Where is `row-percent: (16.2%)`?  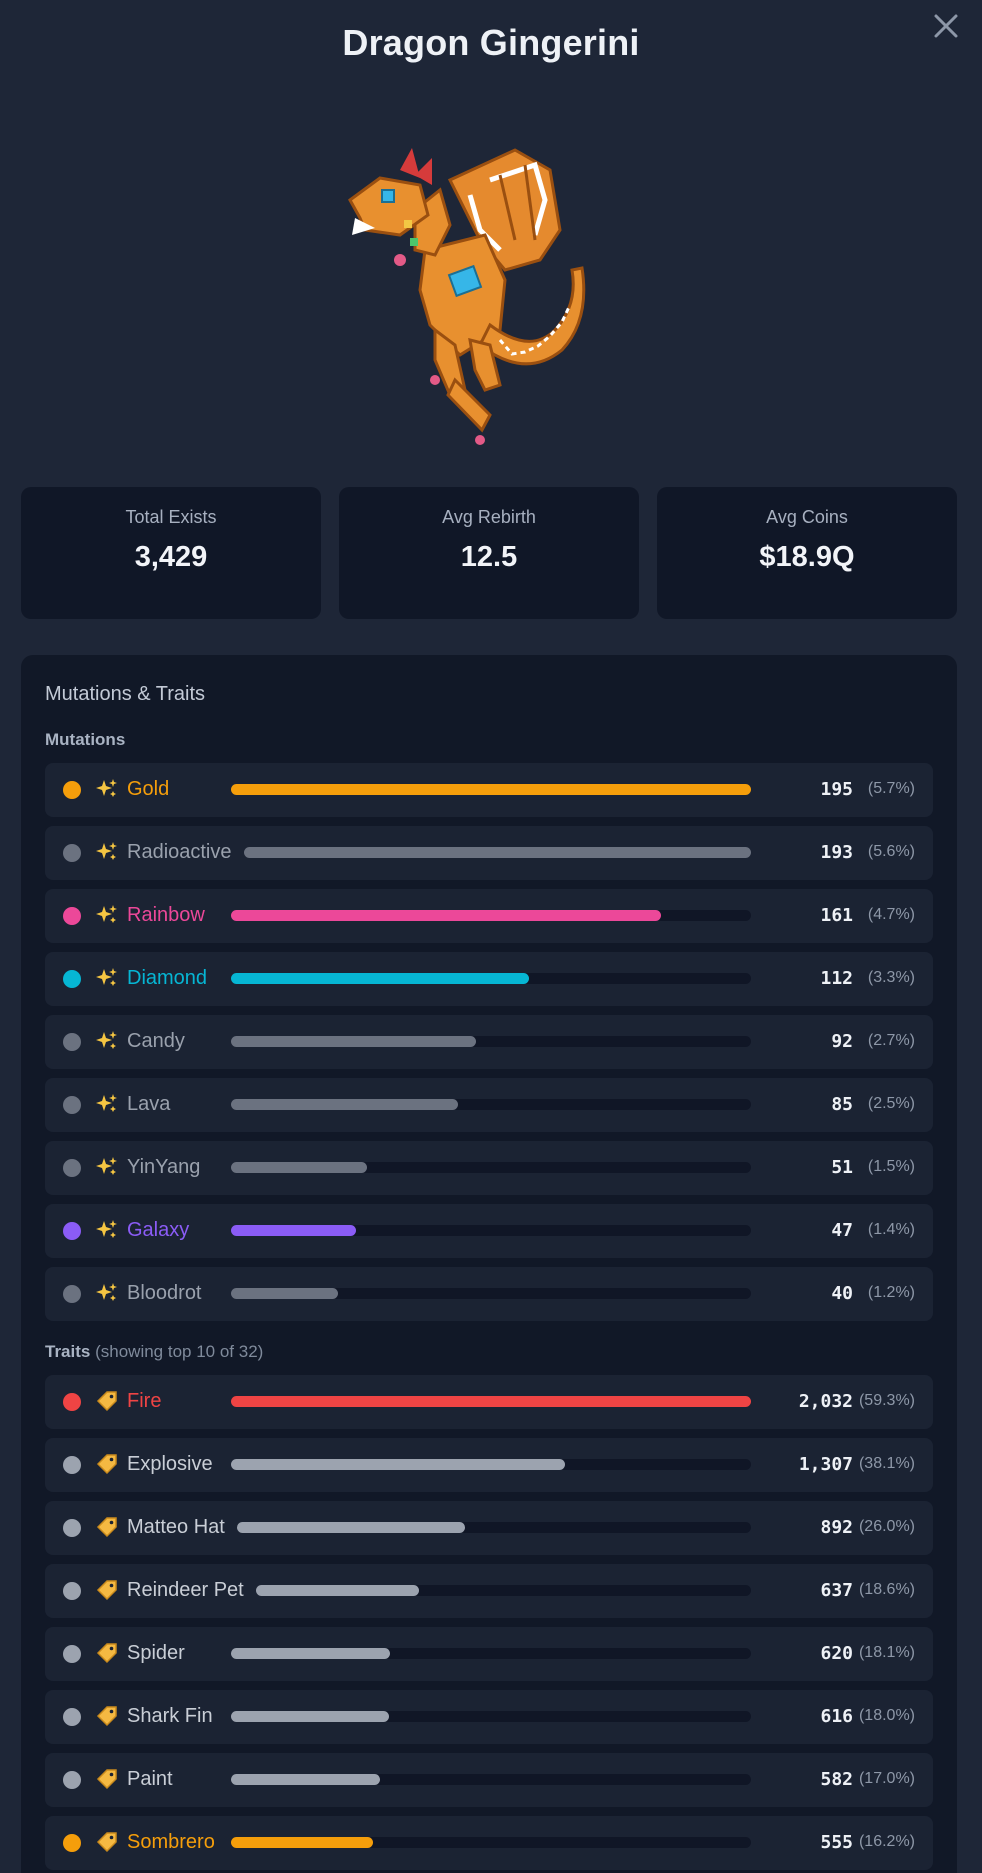
row-percent: (16.2%) is located at coordinates (886, 1841).